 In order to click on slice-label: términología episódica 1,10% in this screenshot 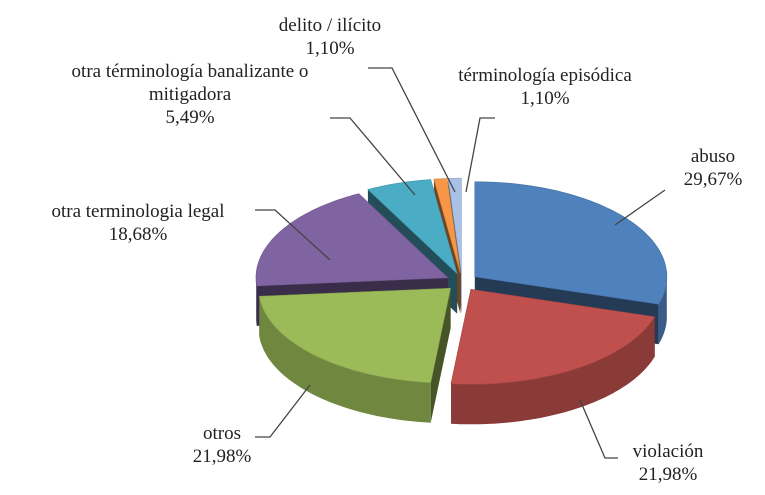, I will do `click(545, 87)`.